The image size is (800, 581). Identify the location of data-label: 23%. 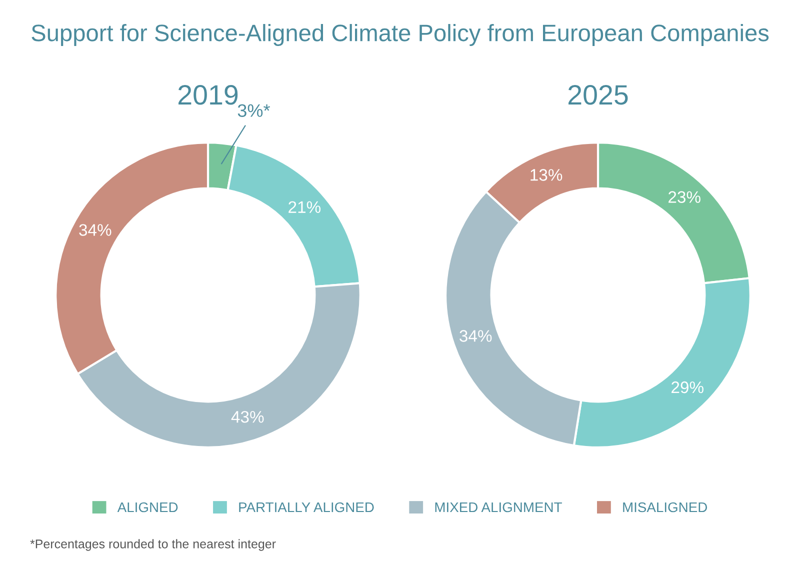
(684, 197).